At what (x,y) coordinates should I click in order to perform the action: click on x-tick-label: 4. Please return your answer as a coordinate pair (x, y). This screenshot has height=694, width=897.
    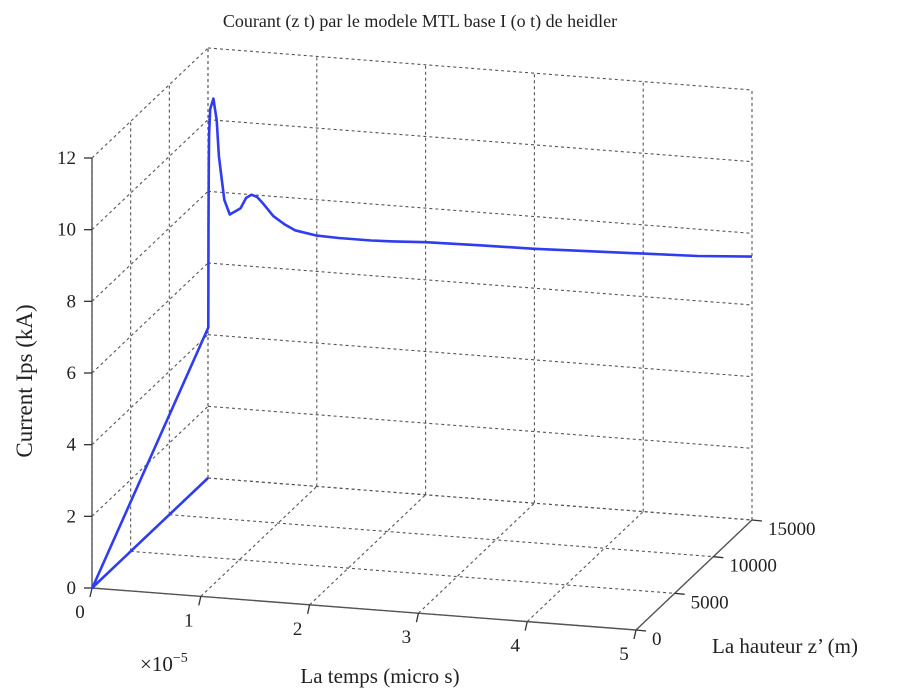
    Looking at the image, I should click on (515, 646).